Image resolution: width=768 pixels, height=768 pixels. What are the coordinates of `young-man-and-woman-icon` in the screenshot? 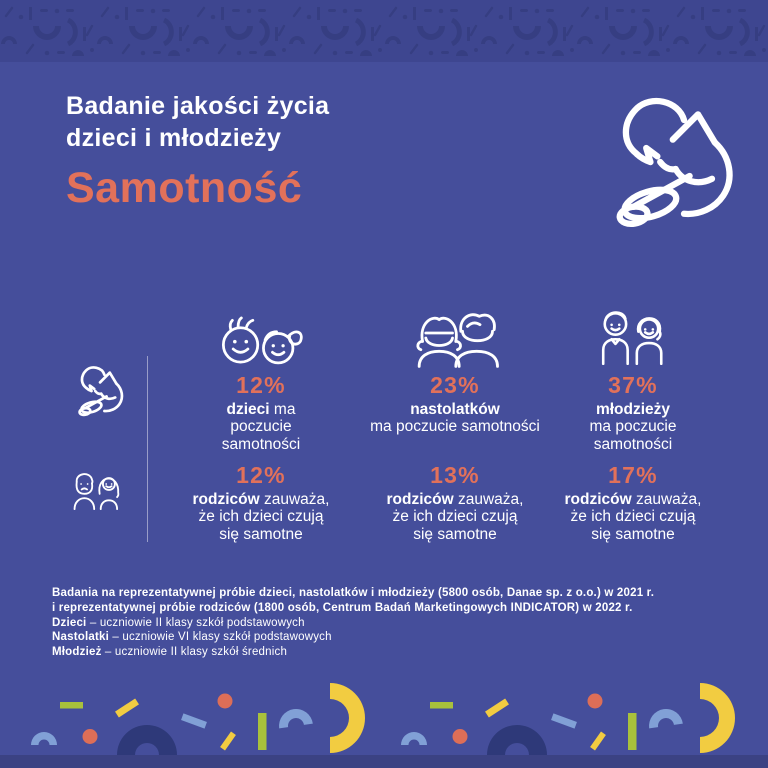 It's located at (632, 338).